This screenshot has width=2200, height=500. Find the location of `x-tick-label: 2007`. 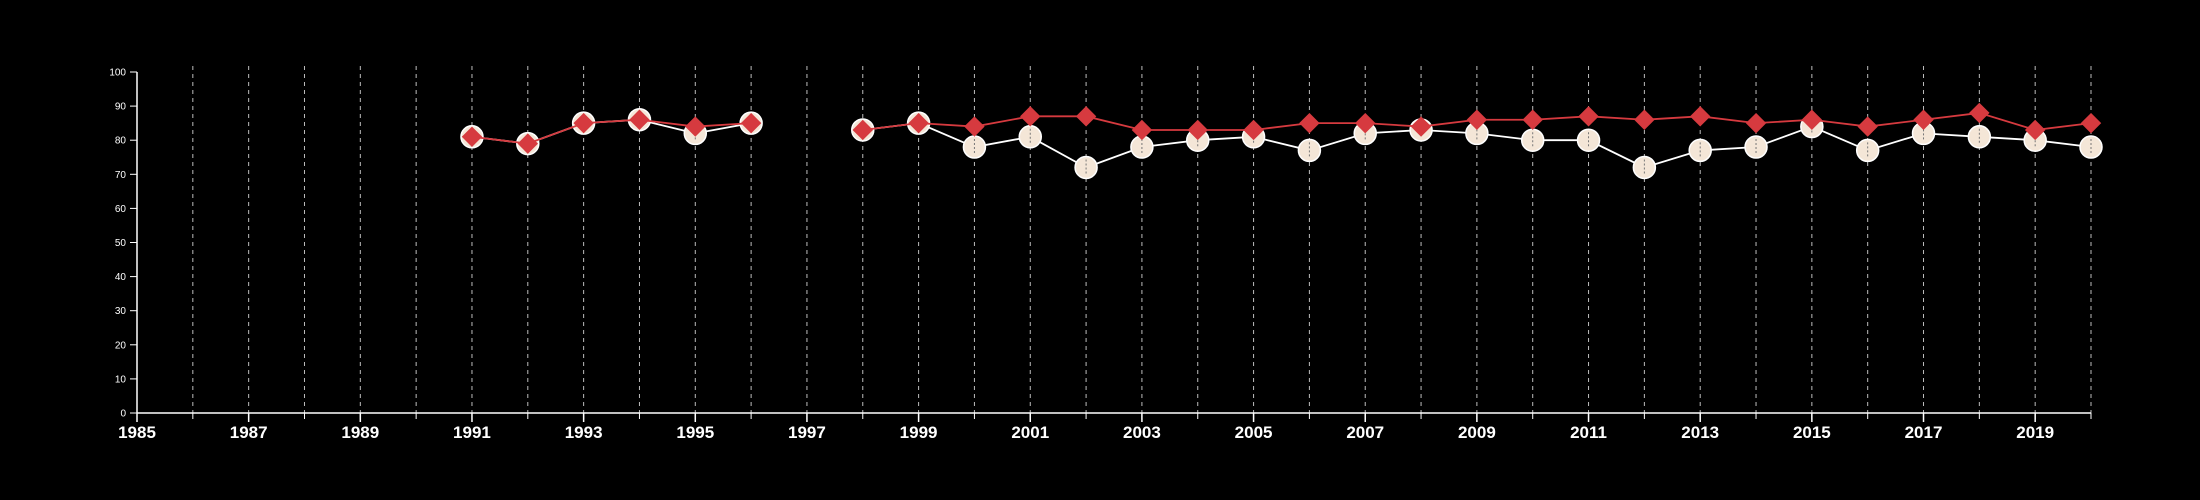

x-tick-label: 2007 is located at coordinates (1365, 432).